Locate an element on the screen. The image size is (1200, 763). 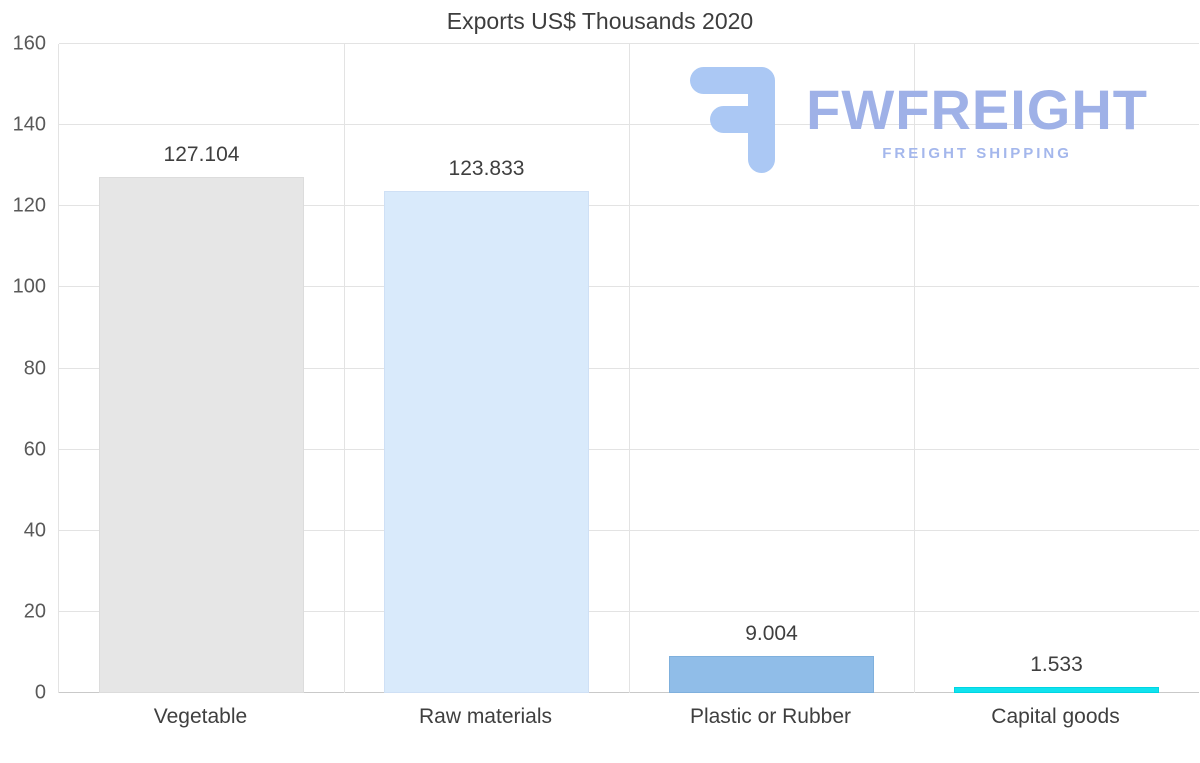
bar-raw-materials is located at coordinates (486, 441).